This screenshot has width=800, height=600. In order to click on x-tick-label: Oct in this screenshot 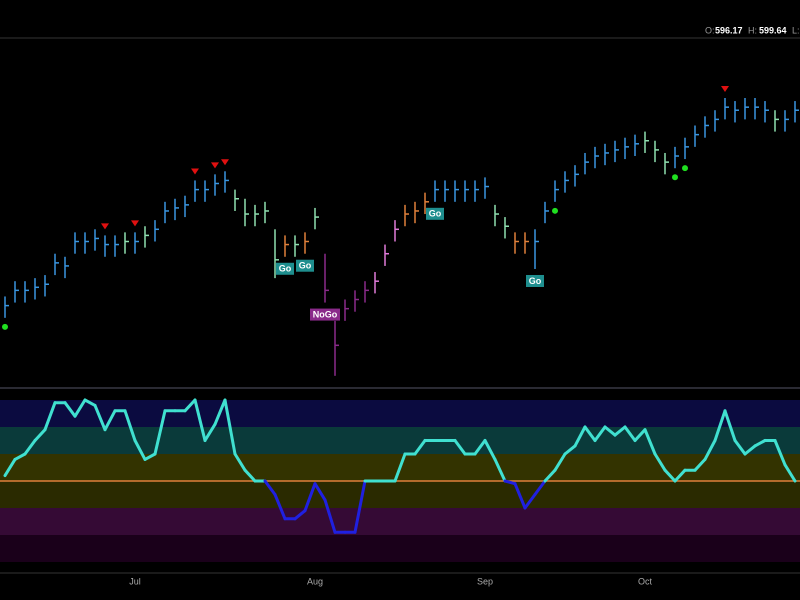, I will do `click(645, 581)`.